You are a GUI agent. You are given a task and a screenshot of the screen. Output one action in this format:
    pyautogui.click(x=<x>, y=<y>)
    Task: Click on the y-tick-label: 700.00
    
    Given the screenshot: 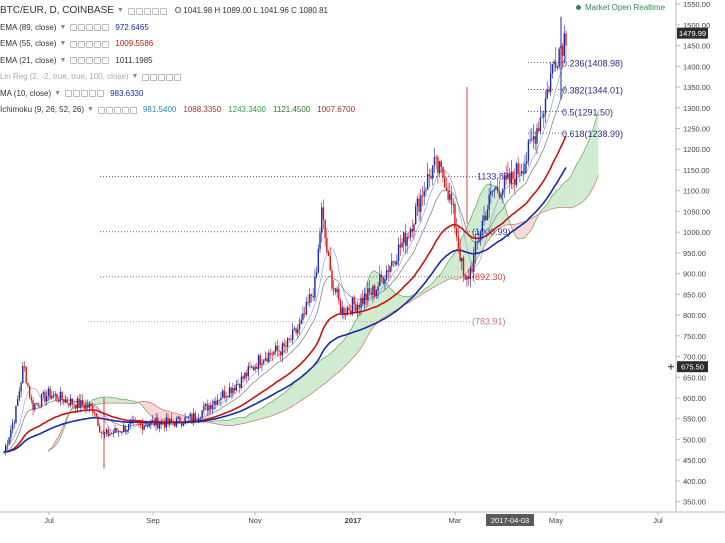 What is the action you would take?
    pyautogui.click(x=694, y=357)
    